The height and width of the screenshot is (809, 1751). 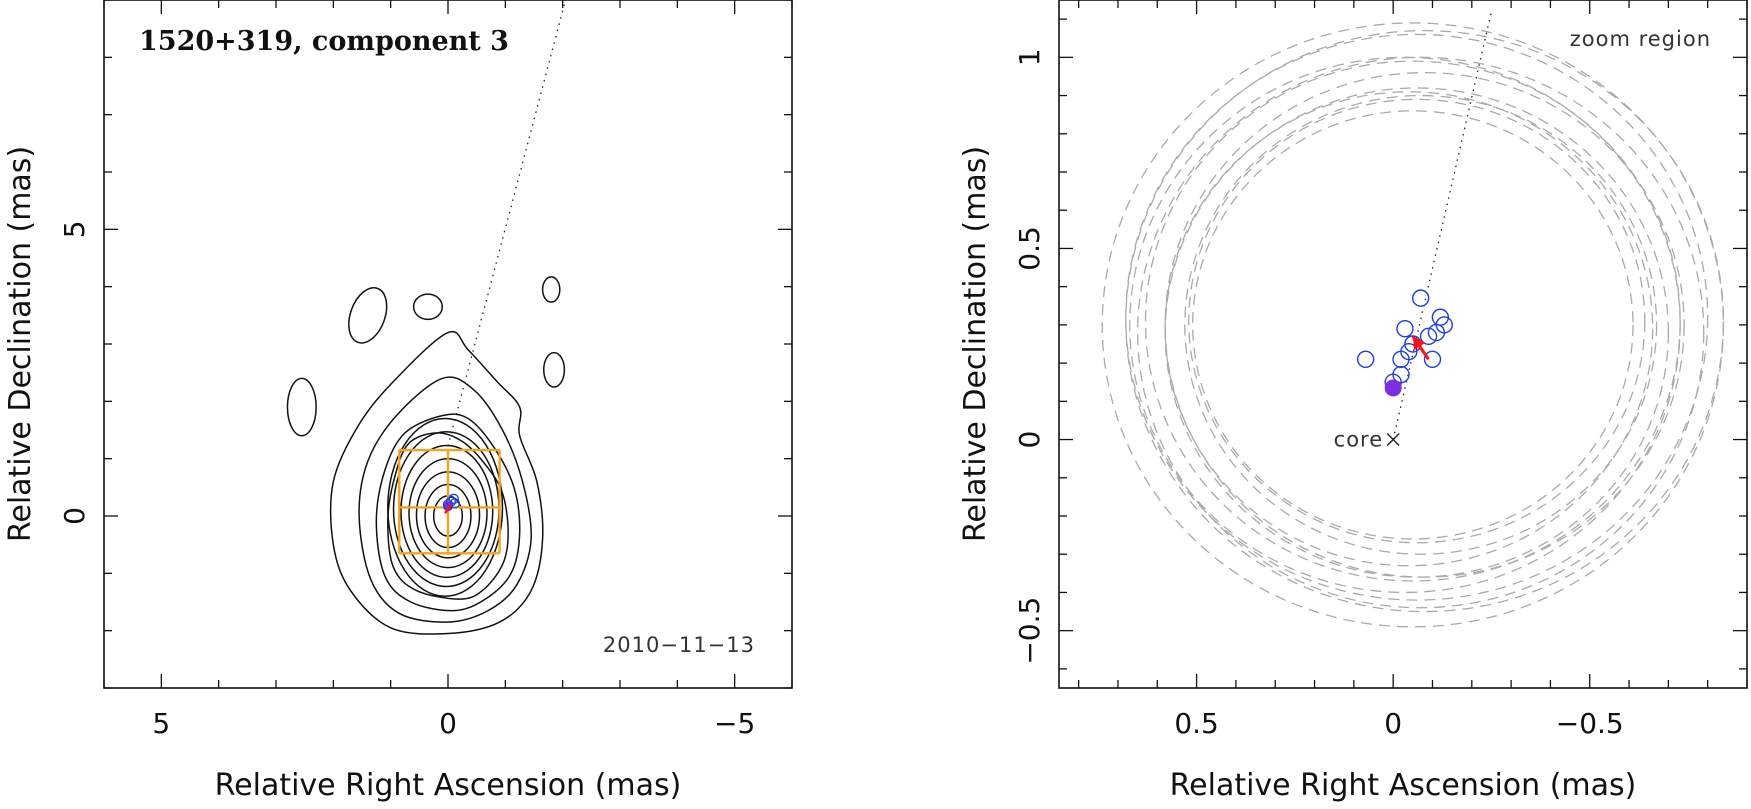 I want to click on left-x-tick-label: −5, so click(x=734, y=723).